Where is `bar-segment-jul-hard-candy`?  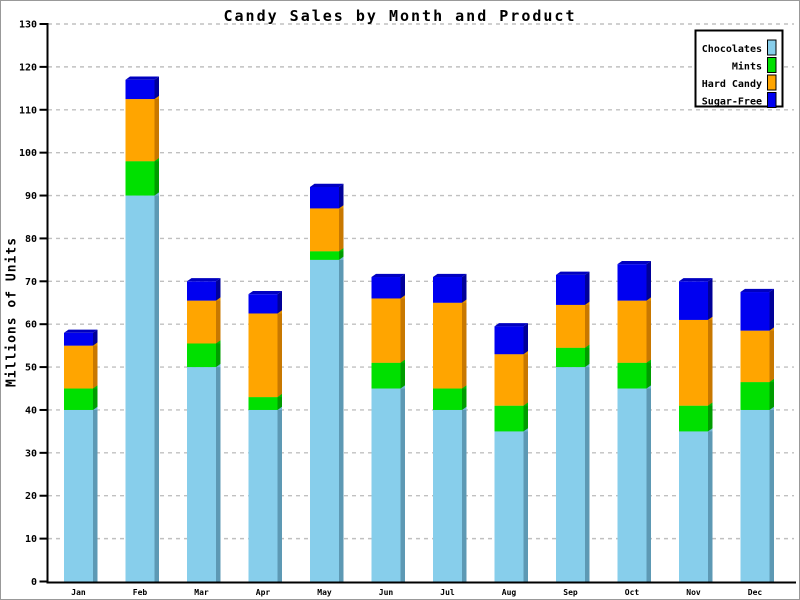
bar-segment-jul-hard-candy is located at coordinates (447, 345).